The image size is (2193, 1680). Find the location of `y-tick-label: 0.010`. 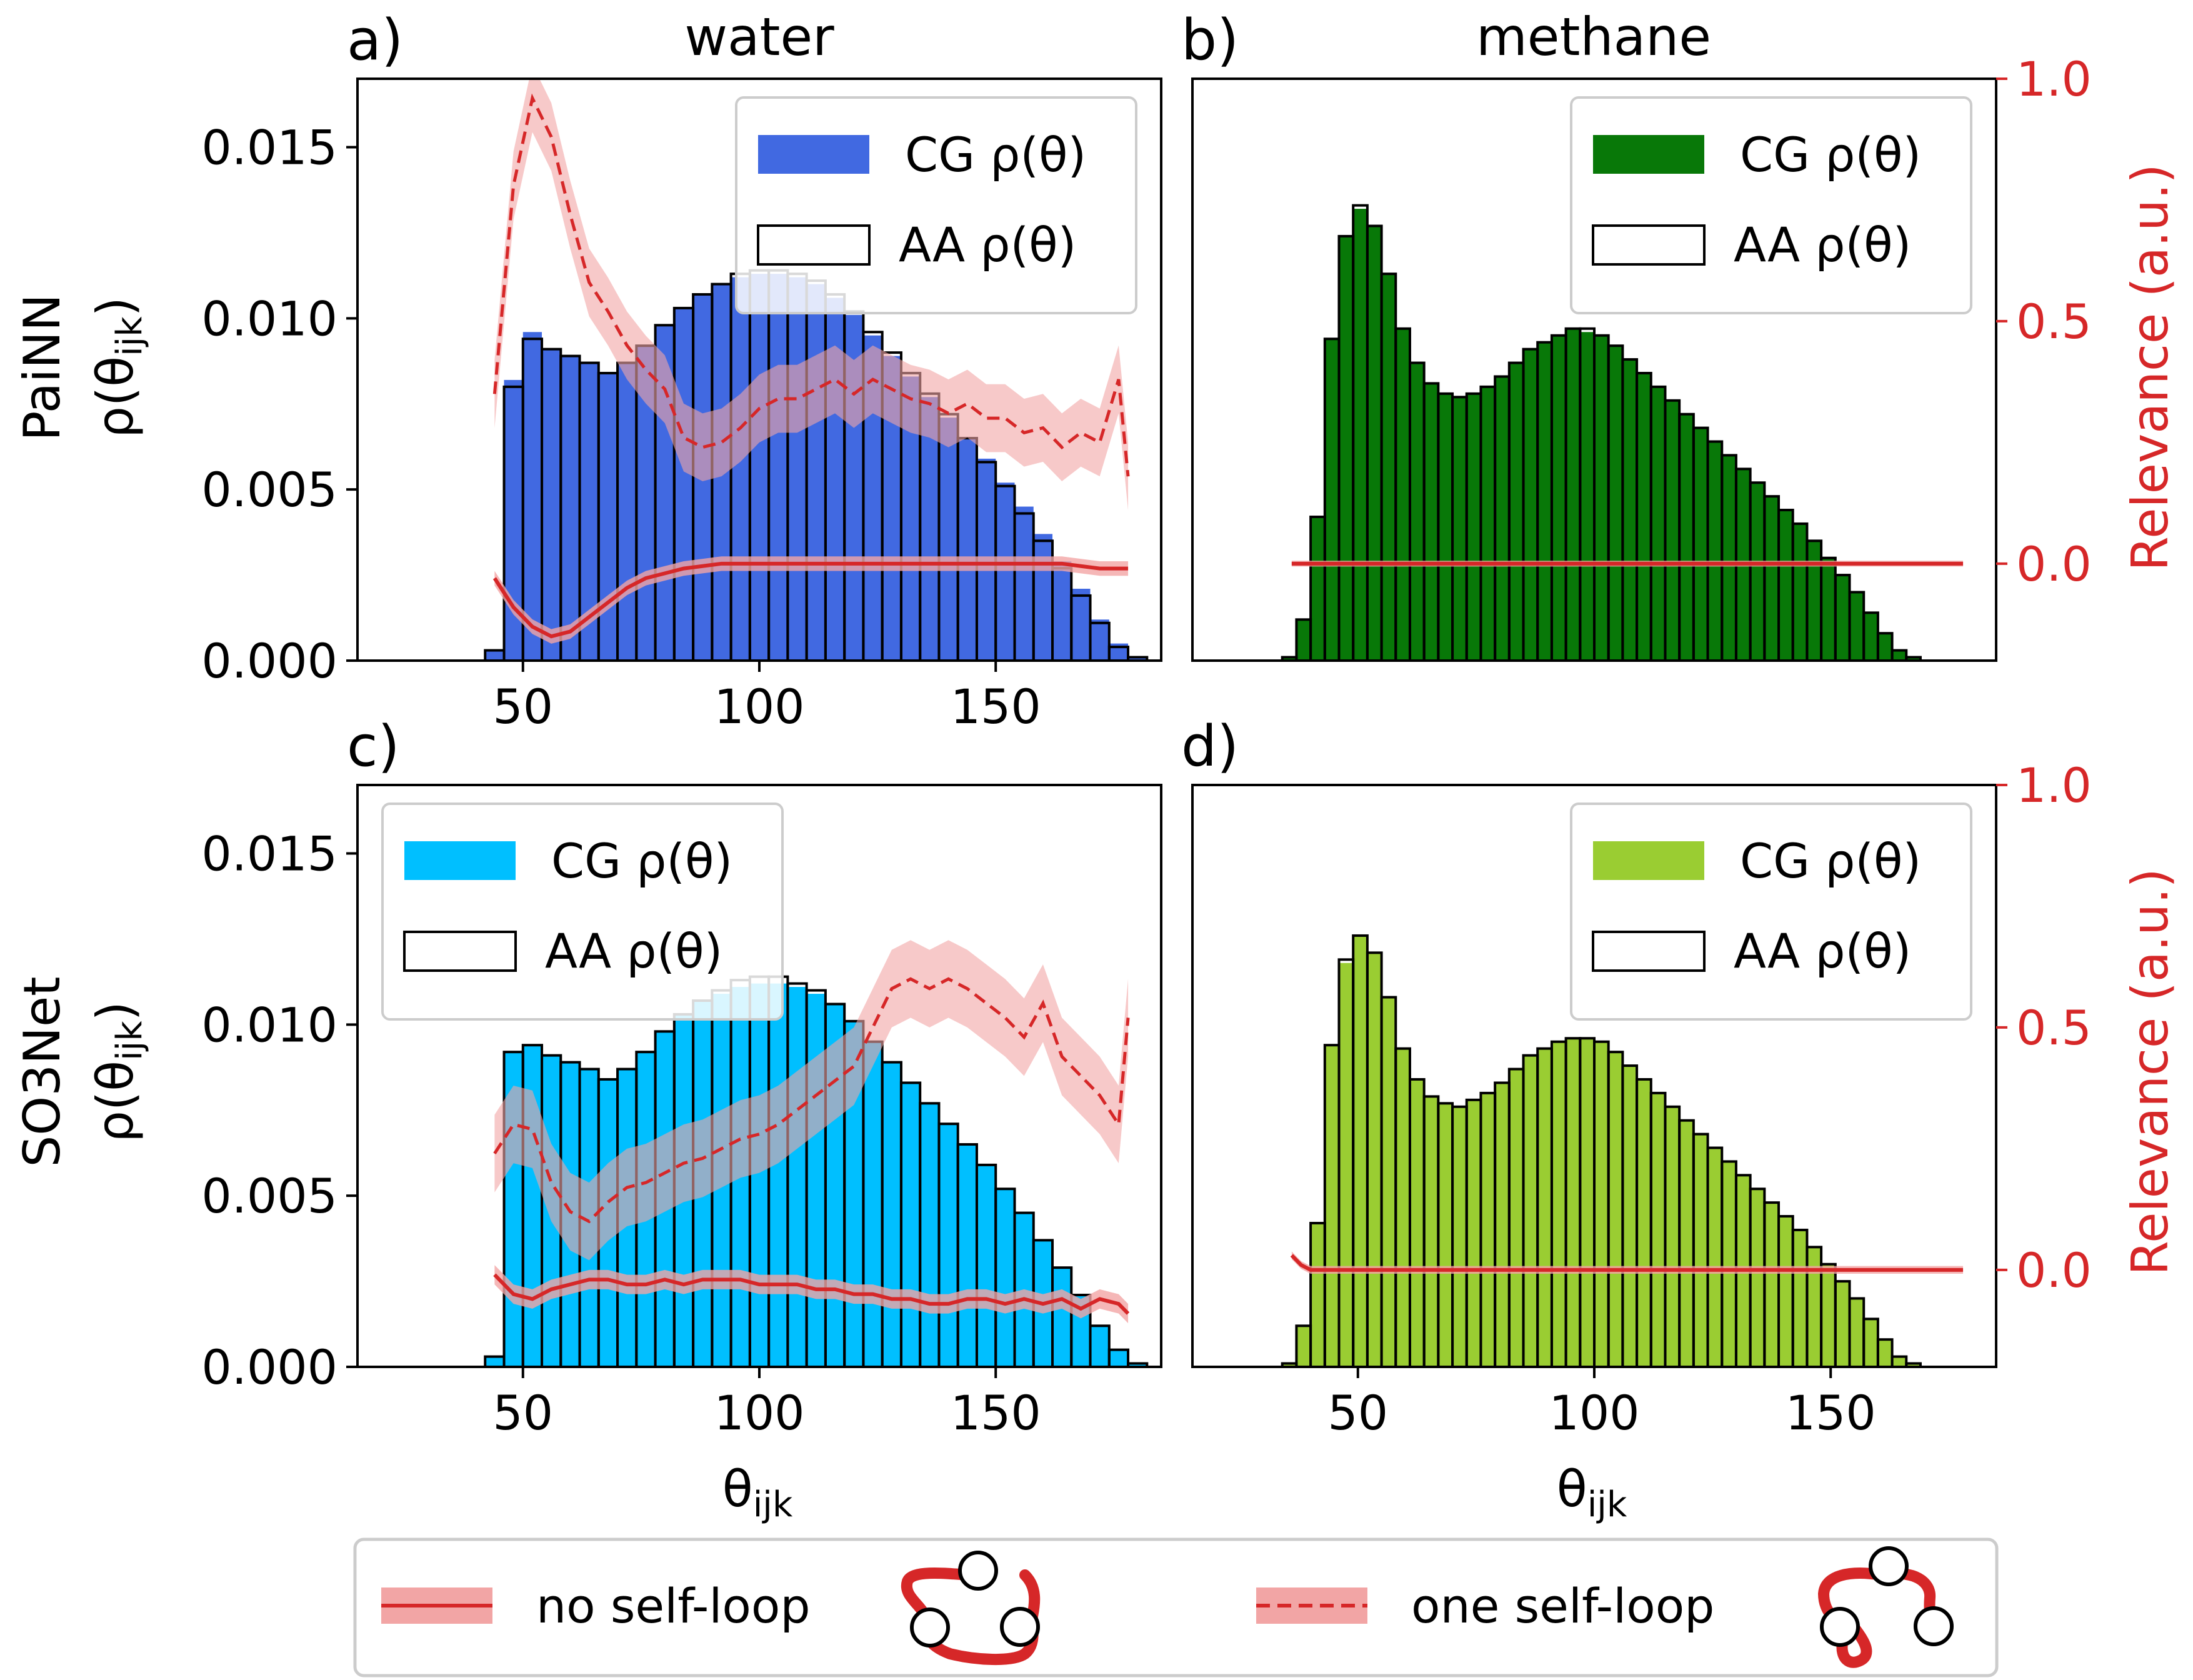

y-tick-label: 0.010 is located at coordinates (269, 1024).